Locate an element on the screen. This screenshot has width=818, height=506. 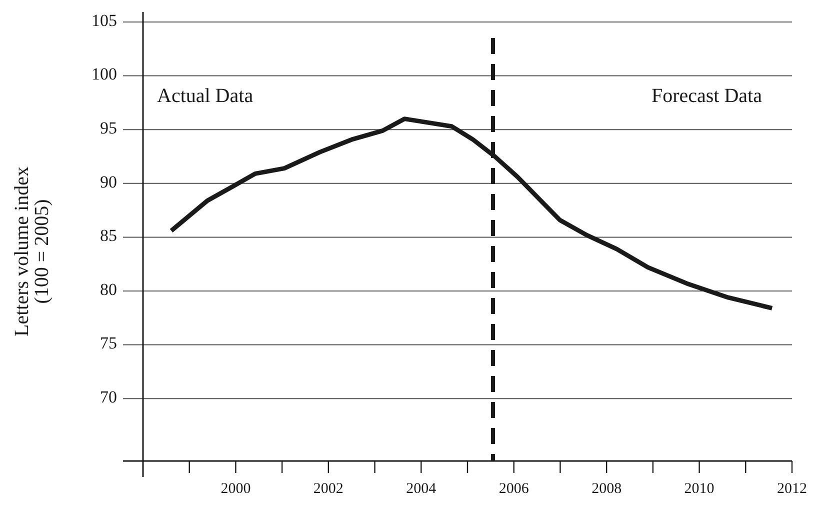
y-tick-label: 75 is located at coordinates (108, 343).